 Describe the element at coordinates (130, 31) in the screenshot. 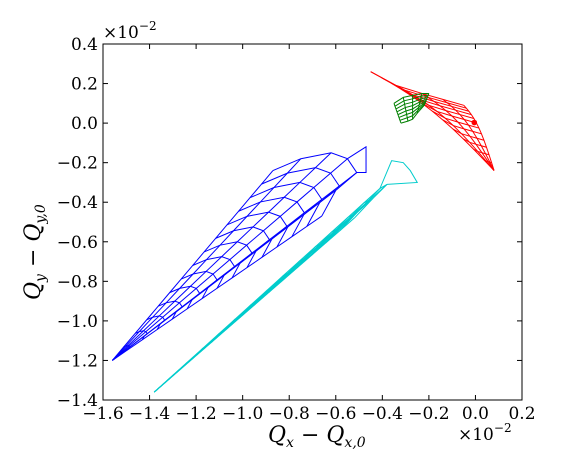

I see `y-multiplier: ×10⁻²` at that location.